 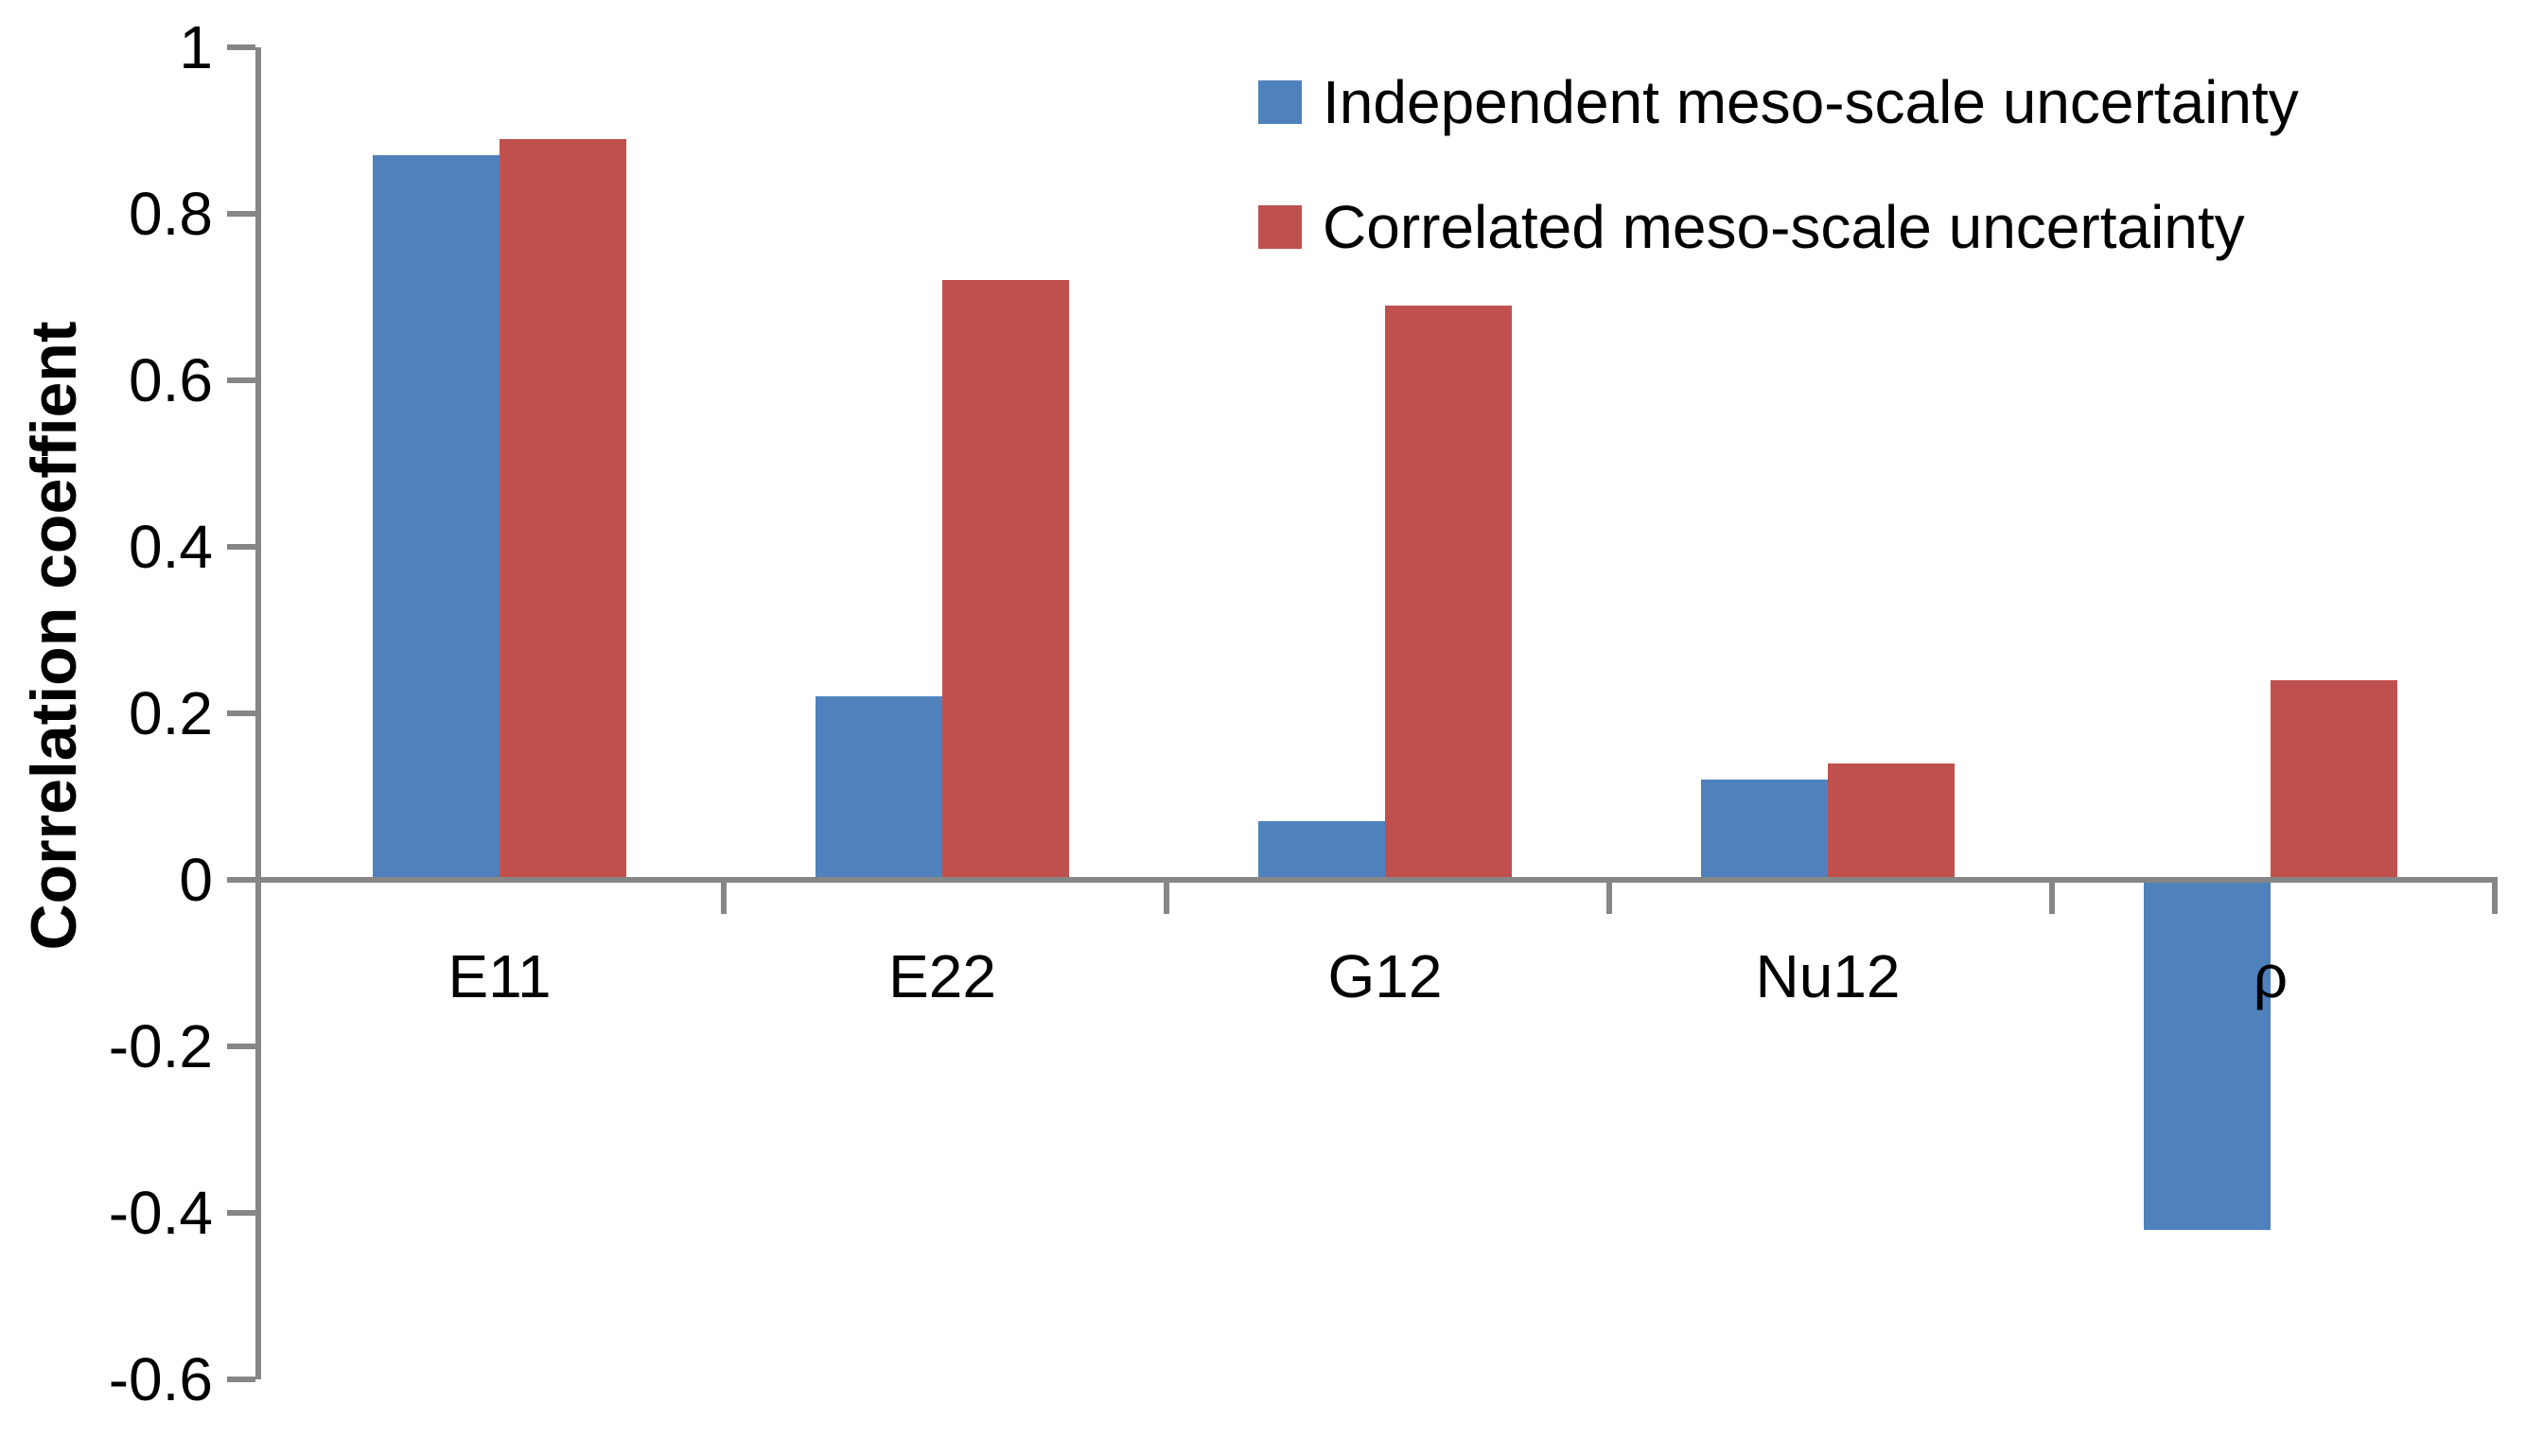 What do you see at coordinates (258, 713) in the screenshot?
I see `y-axis-line` at bounding box center [258, 713].